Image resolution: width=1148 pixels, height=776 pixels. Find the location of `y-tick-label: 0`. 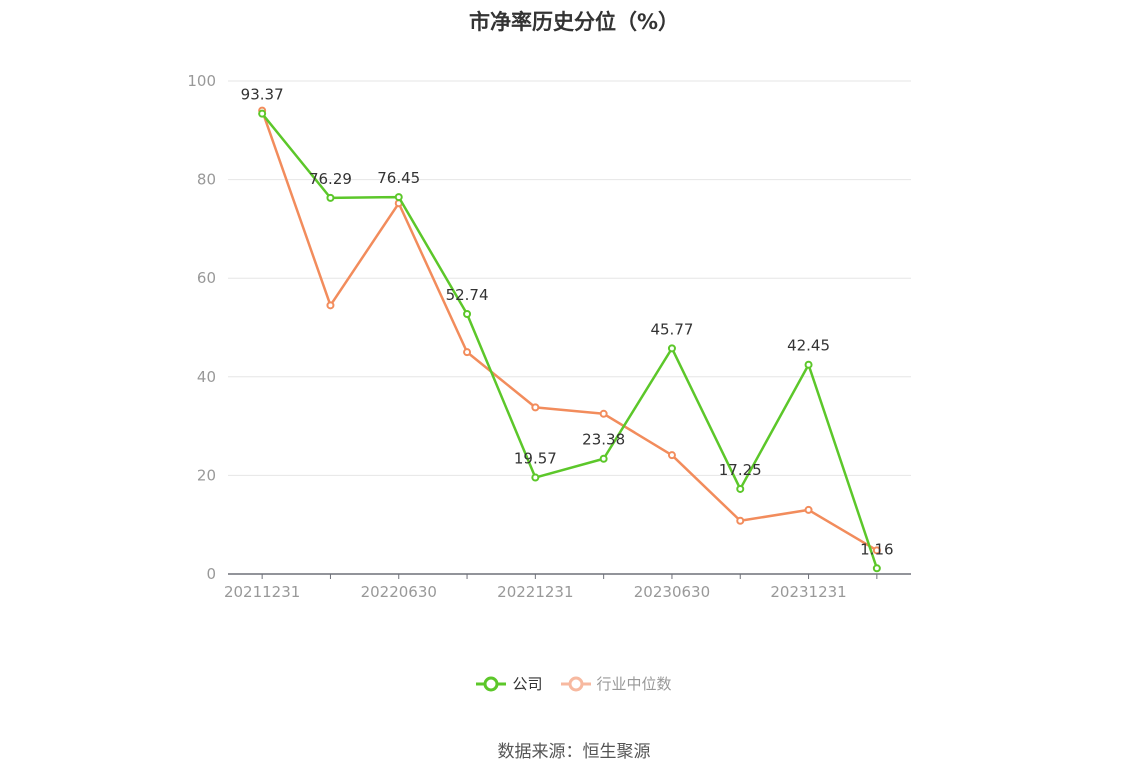

y-tick-label: 0 is located at coordinates (211, 574).